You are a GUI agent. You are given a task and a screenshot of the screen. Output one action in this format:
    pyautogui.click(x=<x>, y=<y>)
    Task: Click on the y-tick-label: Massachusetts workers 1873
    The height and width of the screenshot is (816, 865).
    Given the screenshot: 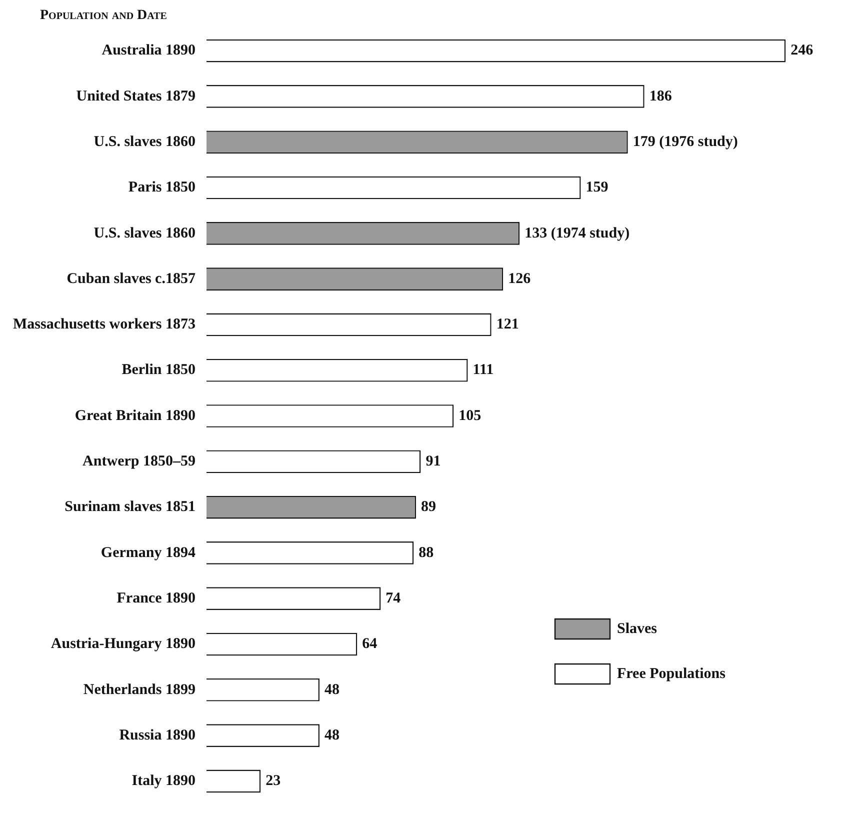 What is the action you would take?
    pyautogui.click(x=104, y=324)
    